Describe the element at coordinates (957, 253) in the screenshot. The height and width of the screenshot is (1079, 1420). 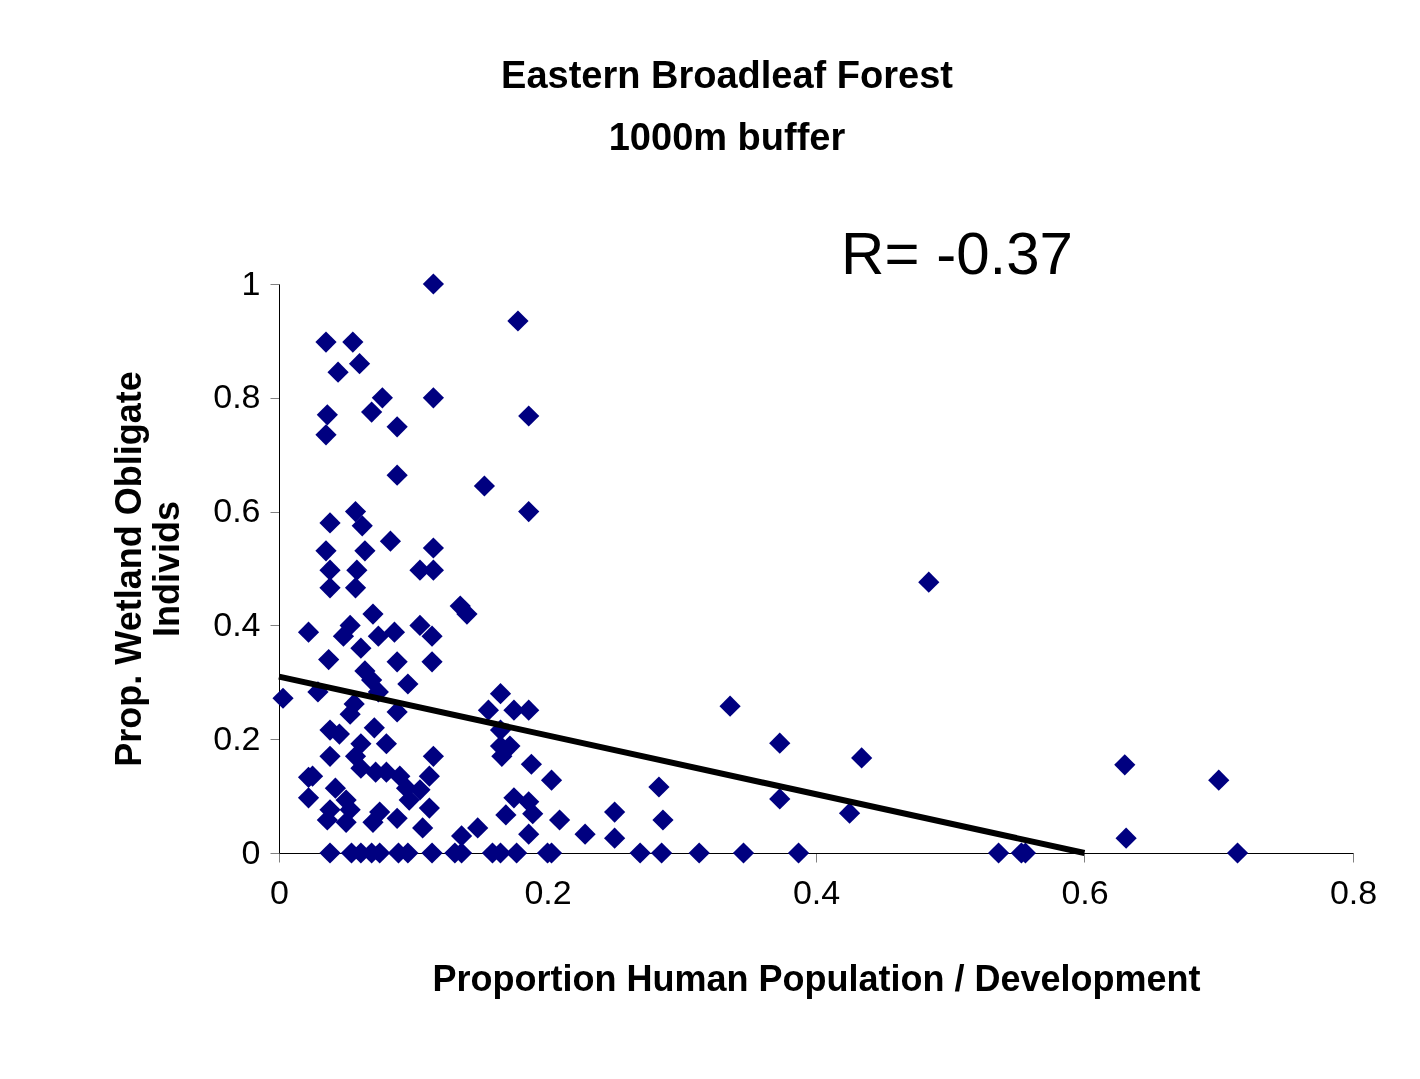
I see `annotation: R= -0.37` at that location.